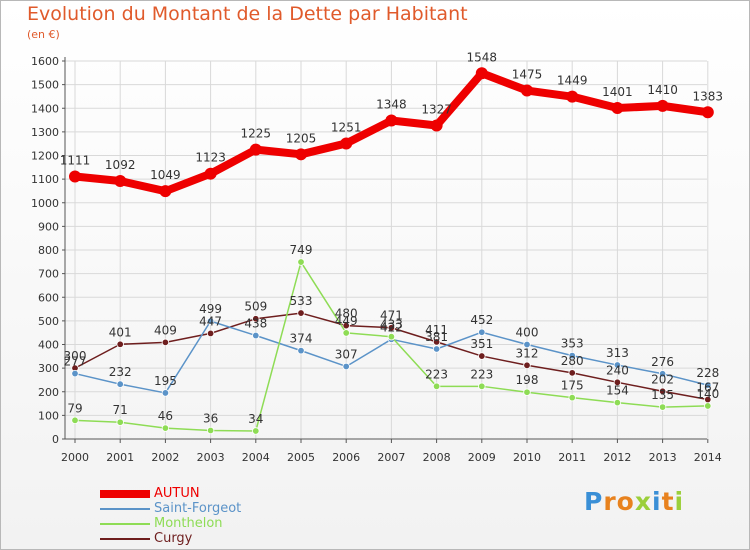 This screenshot has width=750, height=550. I want to click on x-tick-label: 2006, so click(346, 457).